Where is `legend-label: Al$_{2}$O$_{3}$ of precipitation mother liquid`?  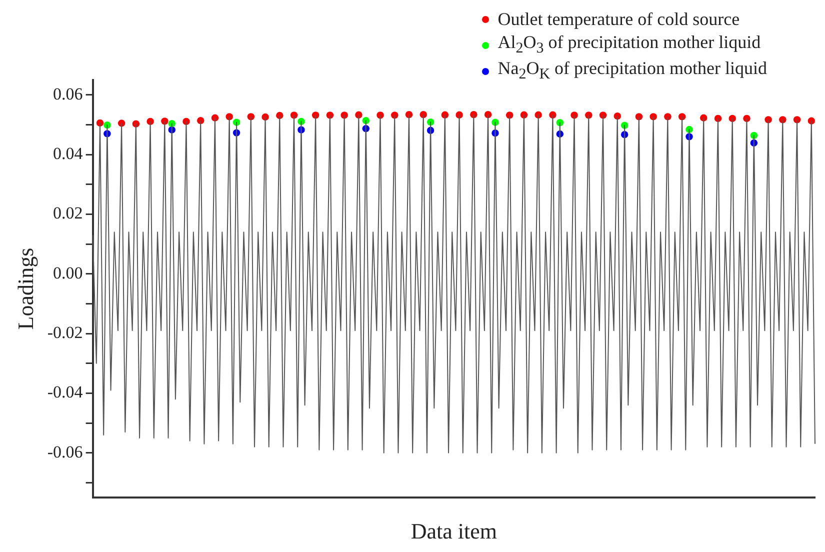
legend-label: Al$_{2}$O$_{3}$ of precipitation mother liquid is located at coordinates (629, 45).